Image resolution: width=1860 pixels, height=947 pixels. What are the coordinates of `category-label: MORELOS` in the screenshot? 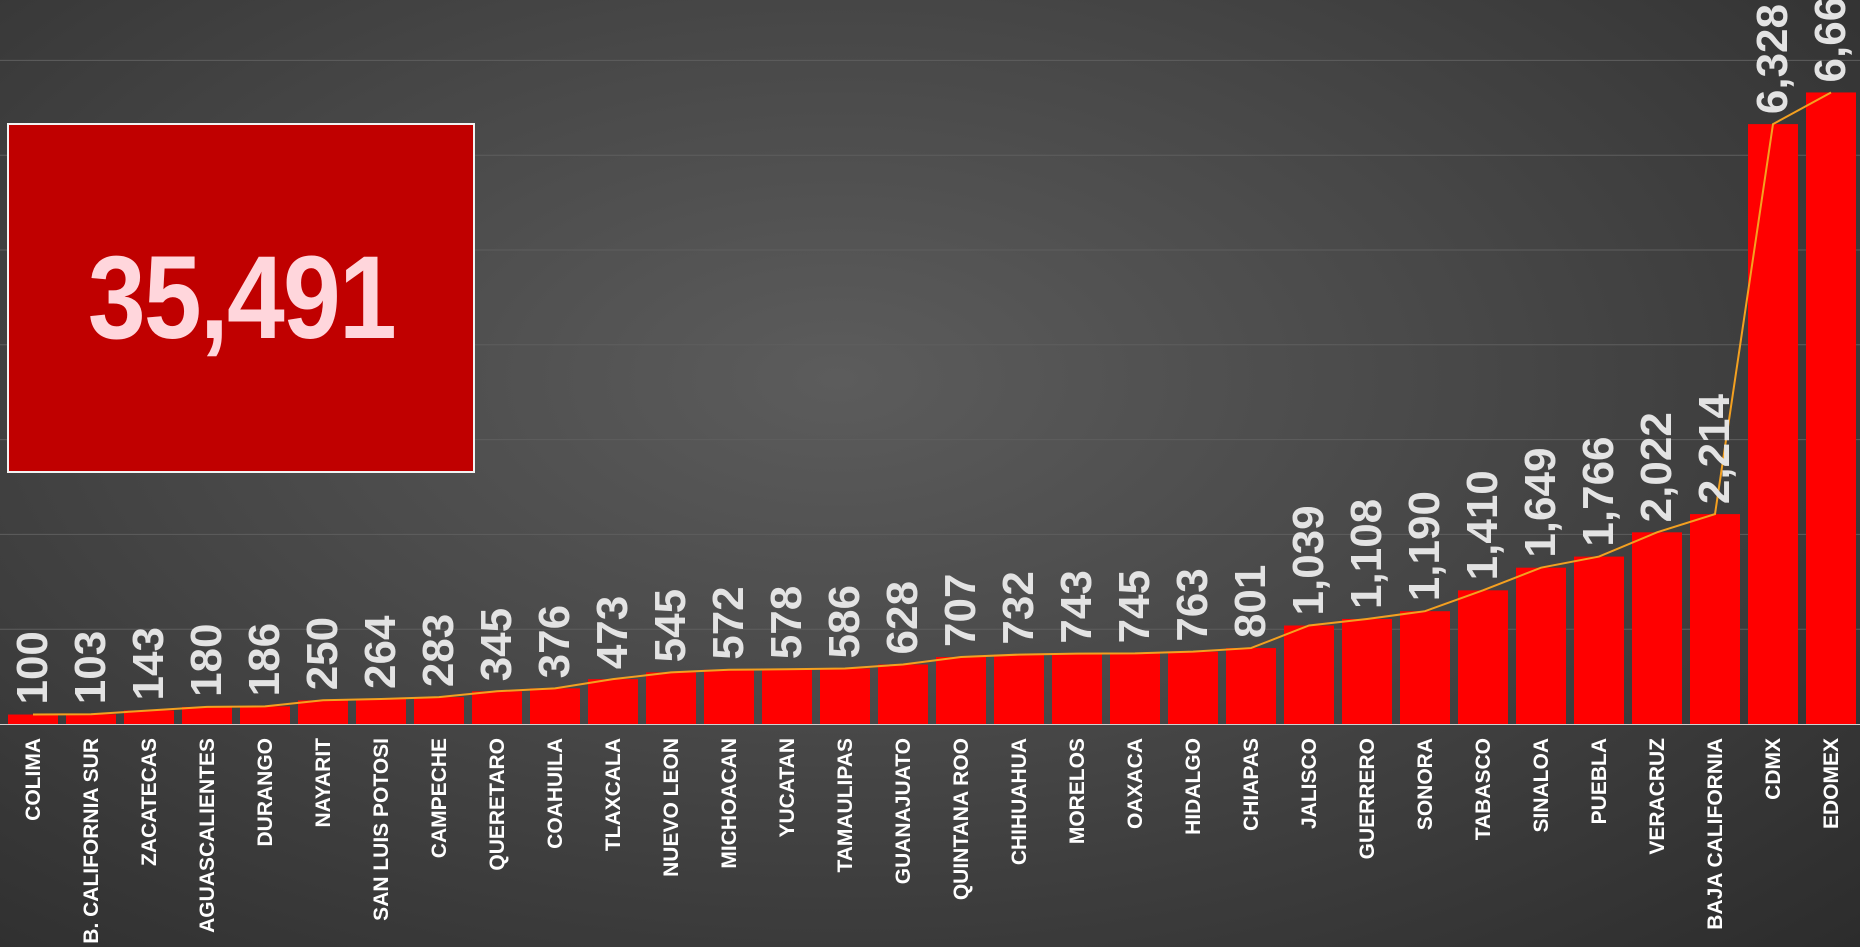 It's located at (1077, 791).